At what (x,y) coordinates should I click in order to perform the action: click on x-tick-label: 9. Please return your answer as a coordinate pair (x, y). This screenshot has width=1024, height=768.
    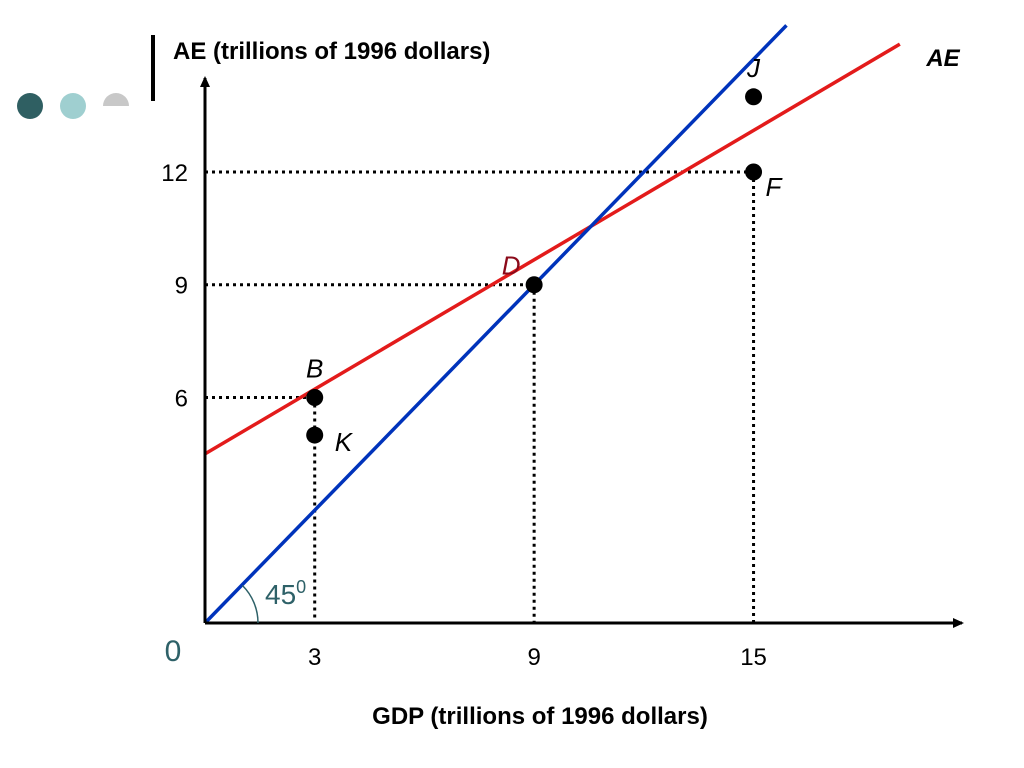
    Looking at the image, I should click on (533, 657).